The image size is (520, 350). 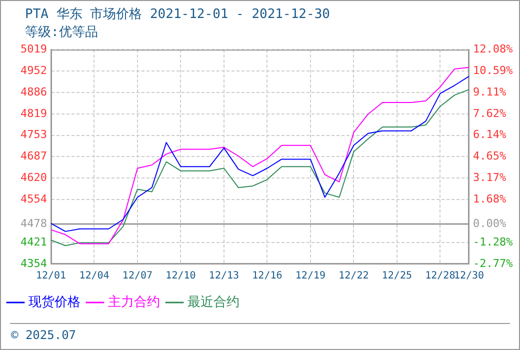 I want to click on y-tick-label: 4620, so click(x=33, y=177).